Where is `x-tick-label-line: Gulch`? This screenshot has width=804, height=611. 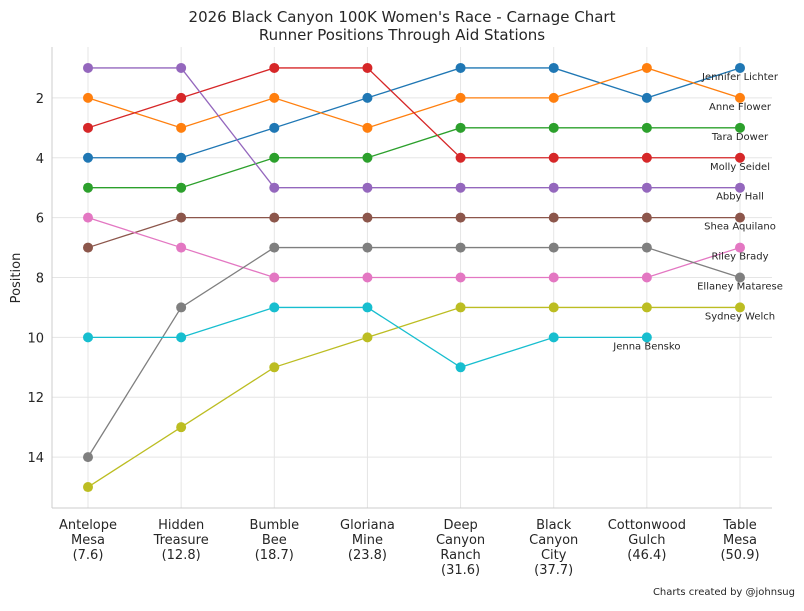
x-tick-label-line: Gulch is located at coordinates (646, 540).